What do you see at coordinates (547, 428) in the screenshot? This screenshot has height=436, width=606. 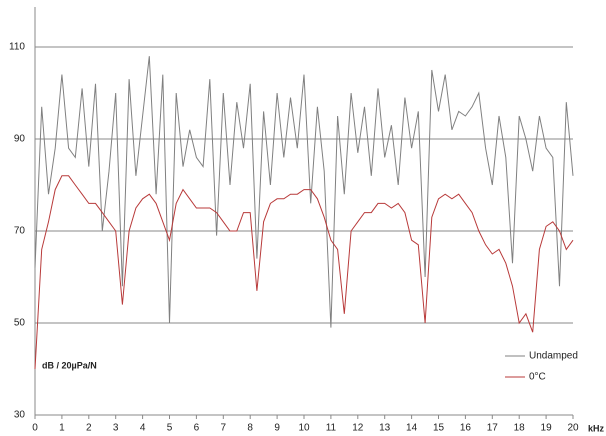 I see `x-tick-label: 19` at bounding box center [547, 428].